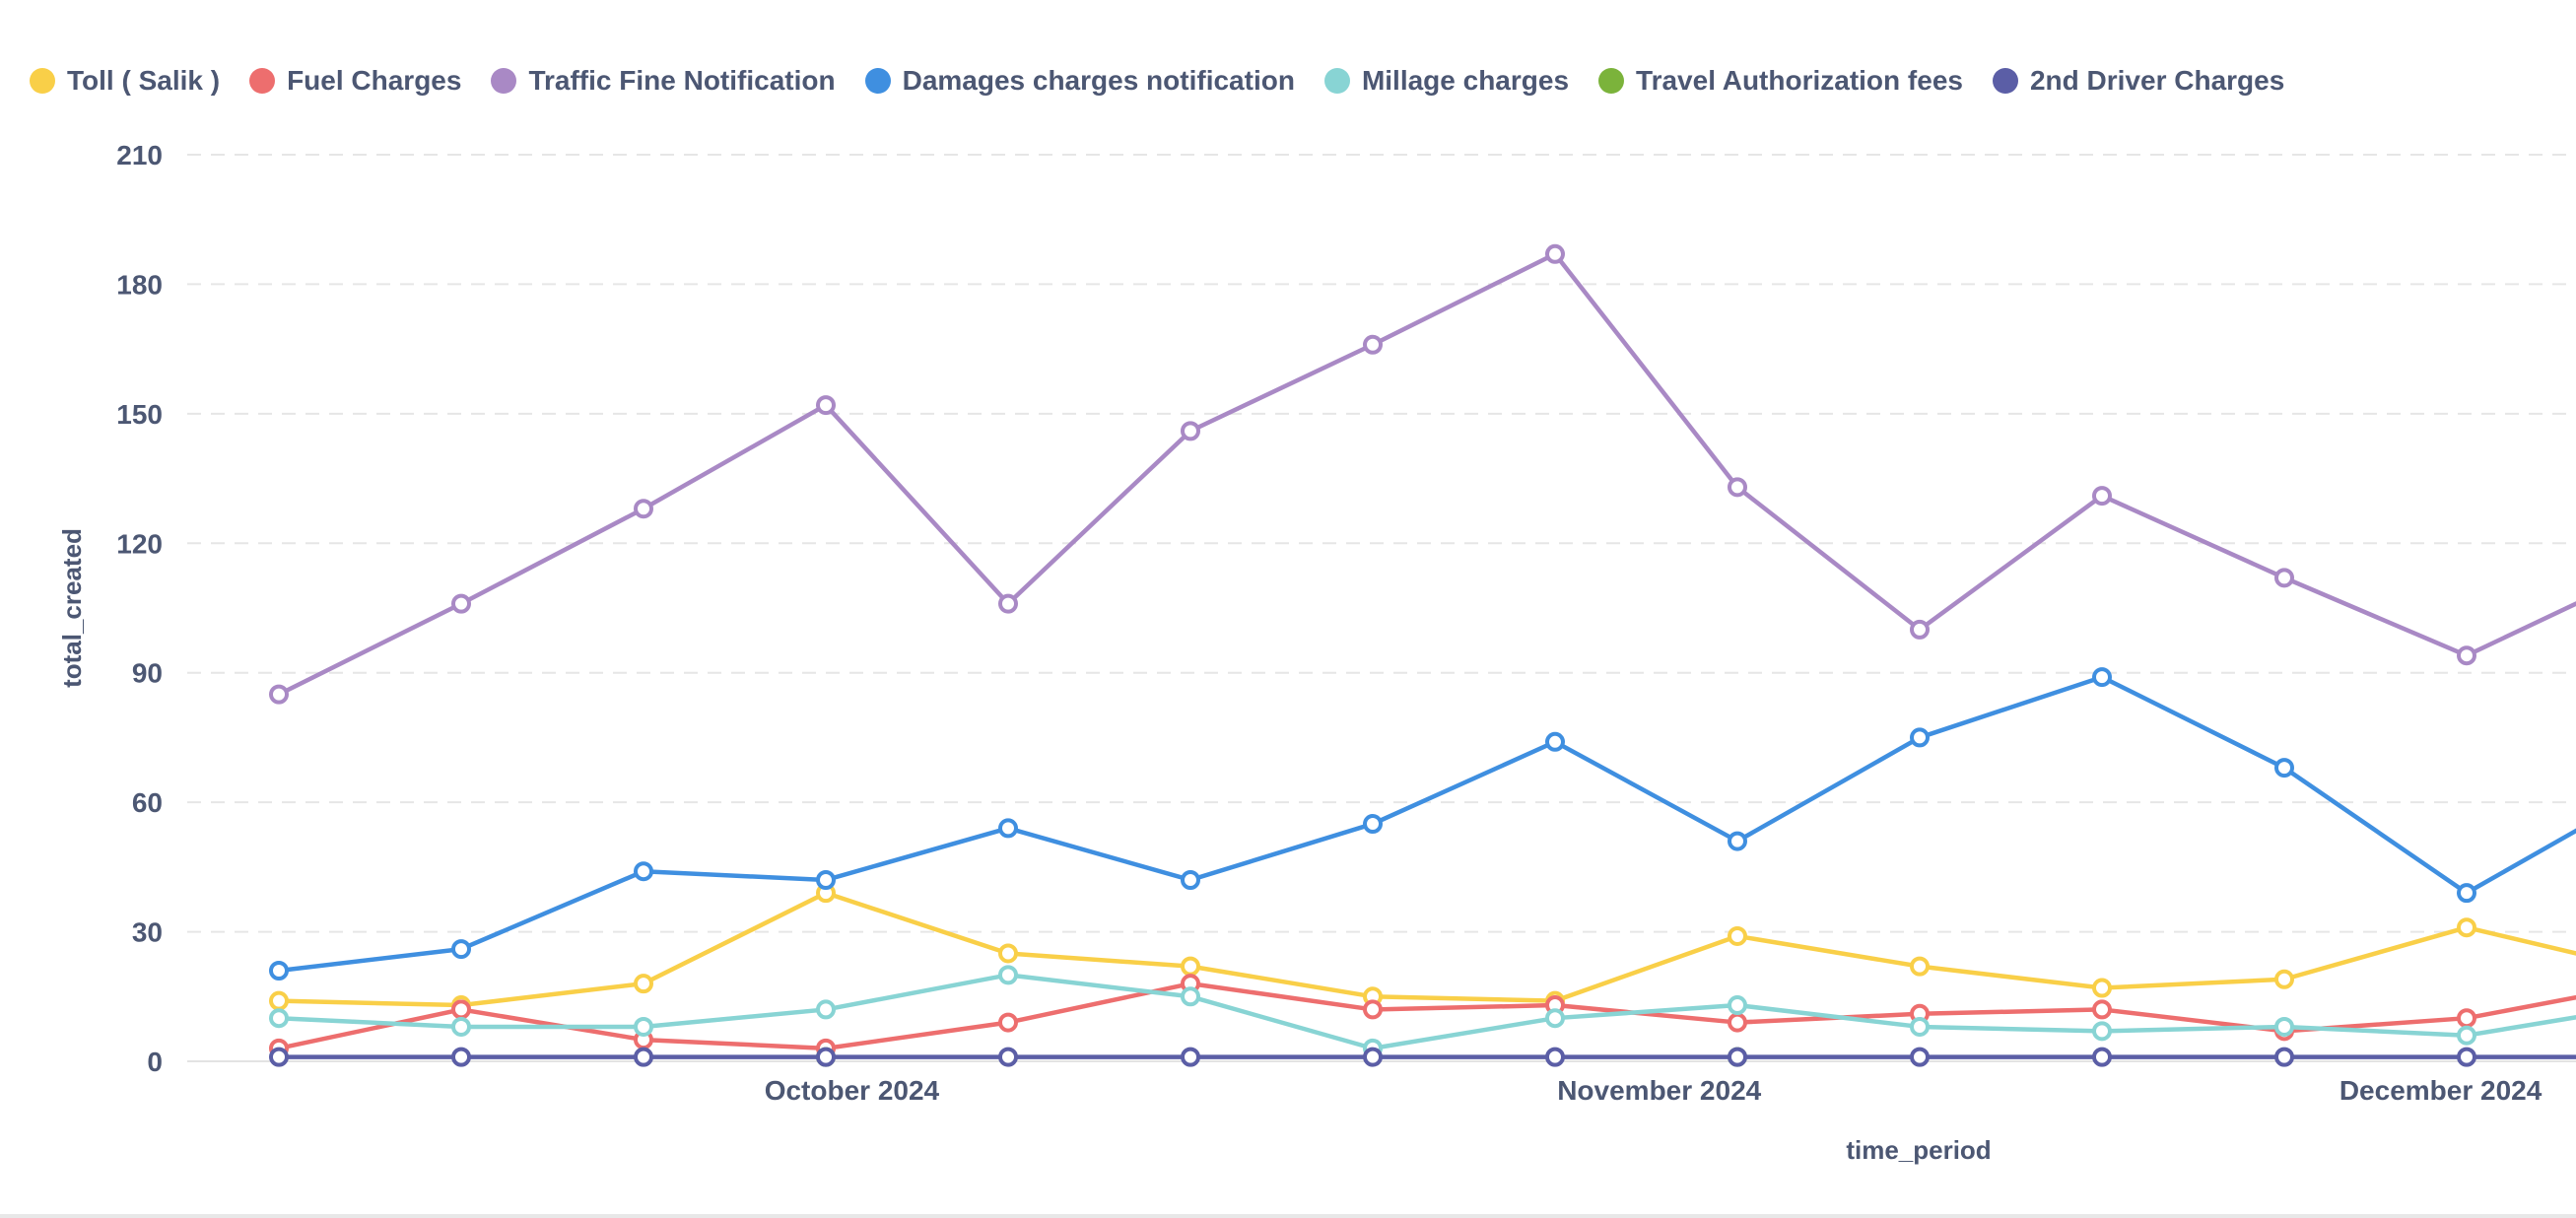  What do you see at coordinates (1098, 80) in the screenshot?
I see `legend-label: Damages charges notification` at bounding box center [1098, 80].